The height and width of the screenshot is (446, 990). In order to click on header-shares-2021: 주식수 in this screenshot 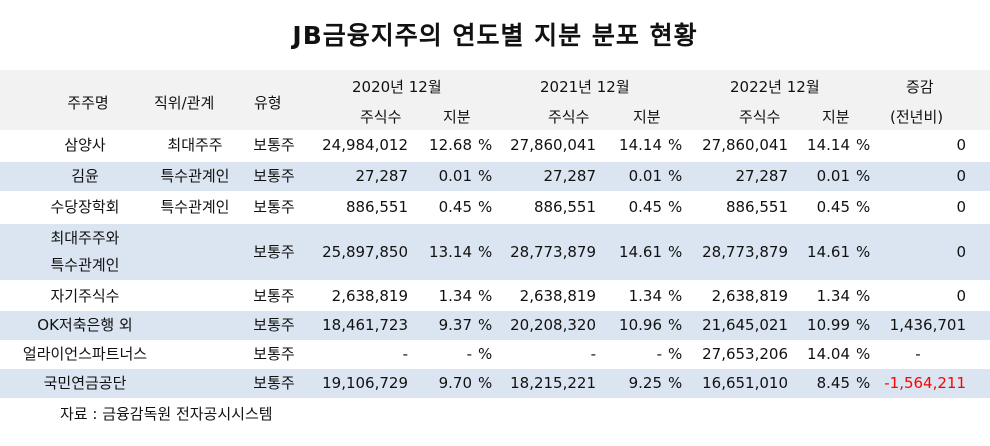, I will do `click(569, 117)`.